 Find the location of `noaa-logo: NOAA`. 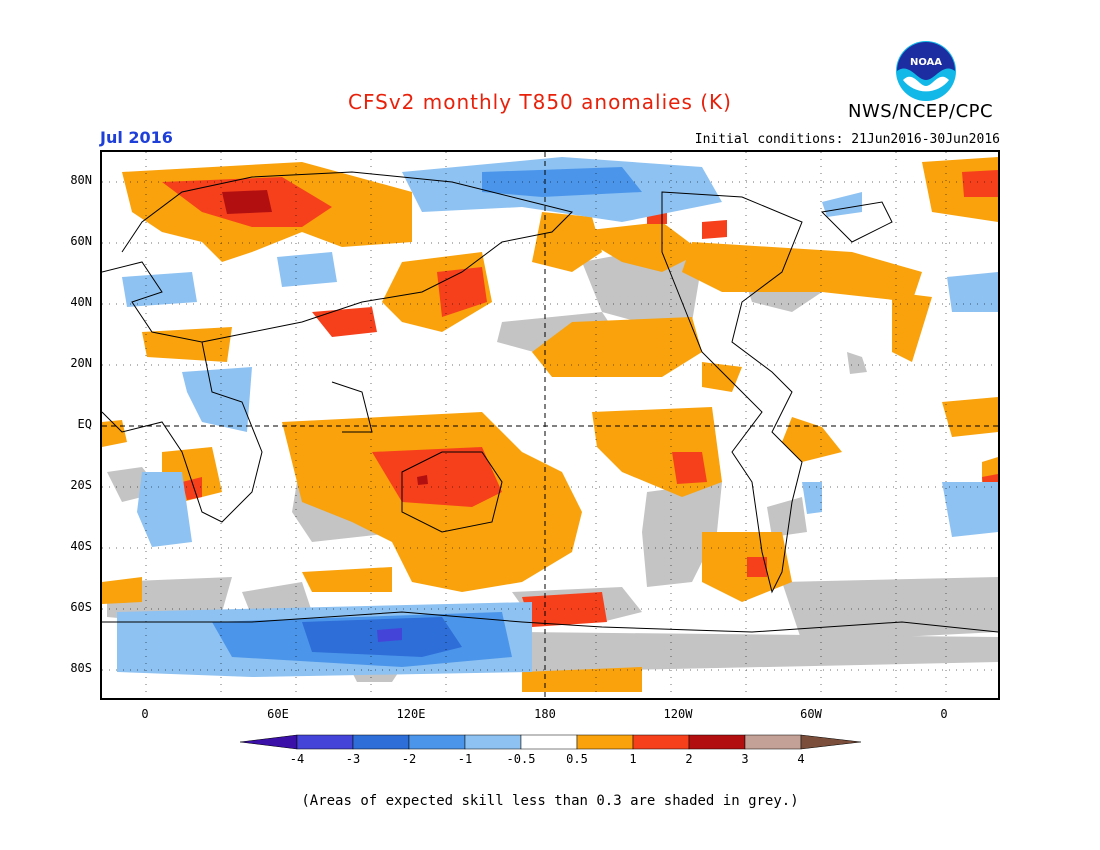

noaa-logo: NOAA is located at coordinates (926, 71).